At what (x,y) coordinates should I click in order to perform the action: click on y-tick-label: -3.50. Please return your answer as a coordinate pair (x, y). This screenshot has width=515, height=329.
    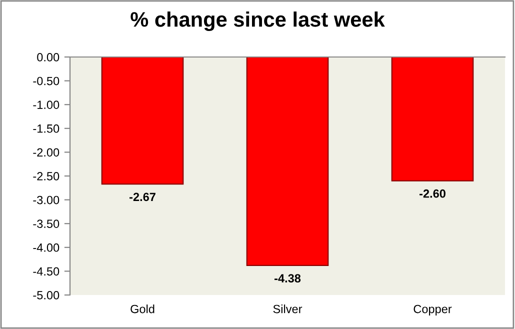
    Looking at the image, I should click on (46, 224).